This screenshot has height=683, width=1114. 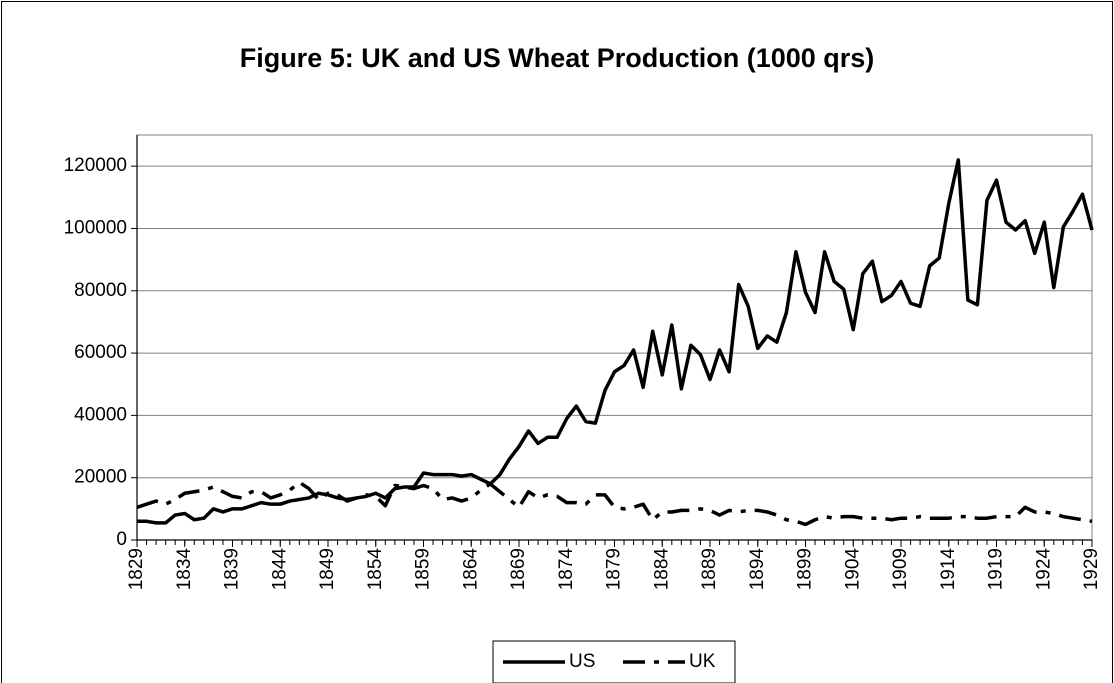 What do you see at coordinates (996, 569) in the screenshot?
I see `x-tick-label: 1919` at bounding box center [996, 569].